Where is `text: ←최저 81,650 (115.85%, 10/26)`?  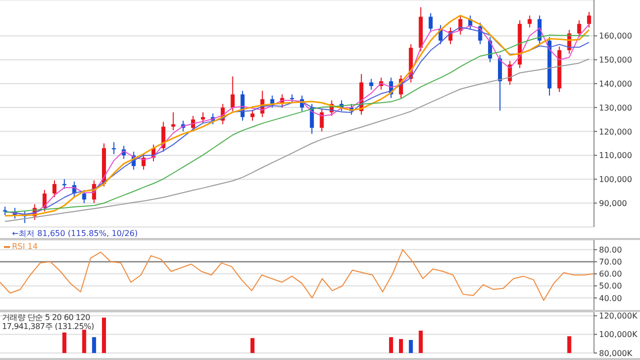
text: ←최저 81,650 (115.85%, 10/26) is located at coordinates (75, 233).